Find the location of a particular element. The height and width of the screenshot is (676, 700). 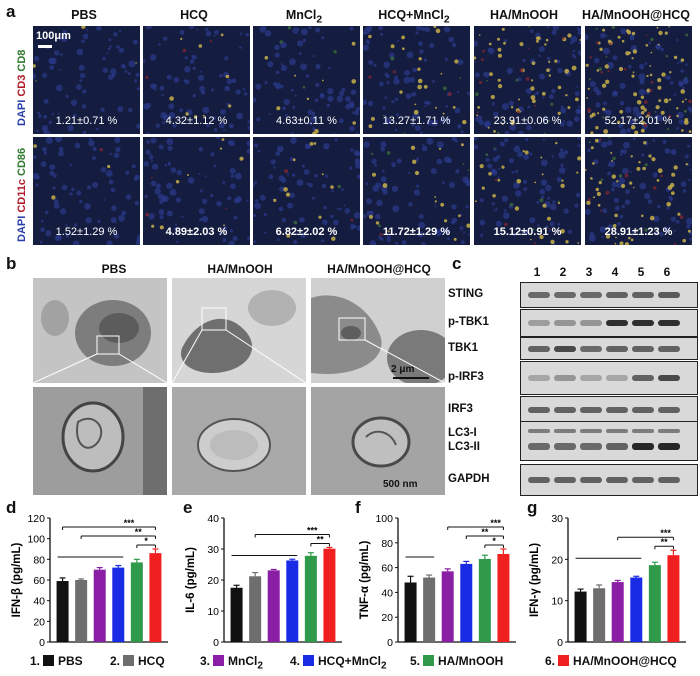

tem-image-pbs-low is located at coordinates (100, 330).